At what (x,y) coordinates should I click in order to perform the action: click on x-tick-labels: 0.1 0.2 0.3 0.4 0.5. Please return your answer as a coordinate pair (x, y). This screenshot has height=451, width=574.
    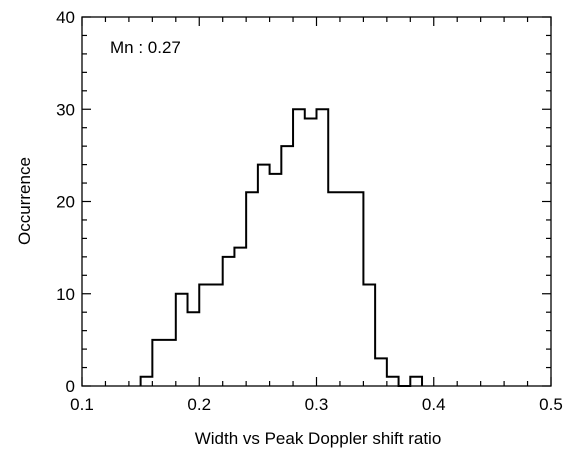
    Looking at the image, I should click on (316, 404).